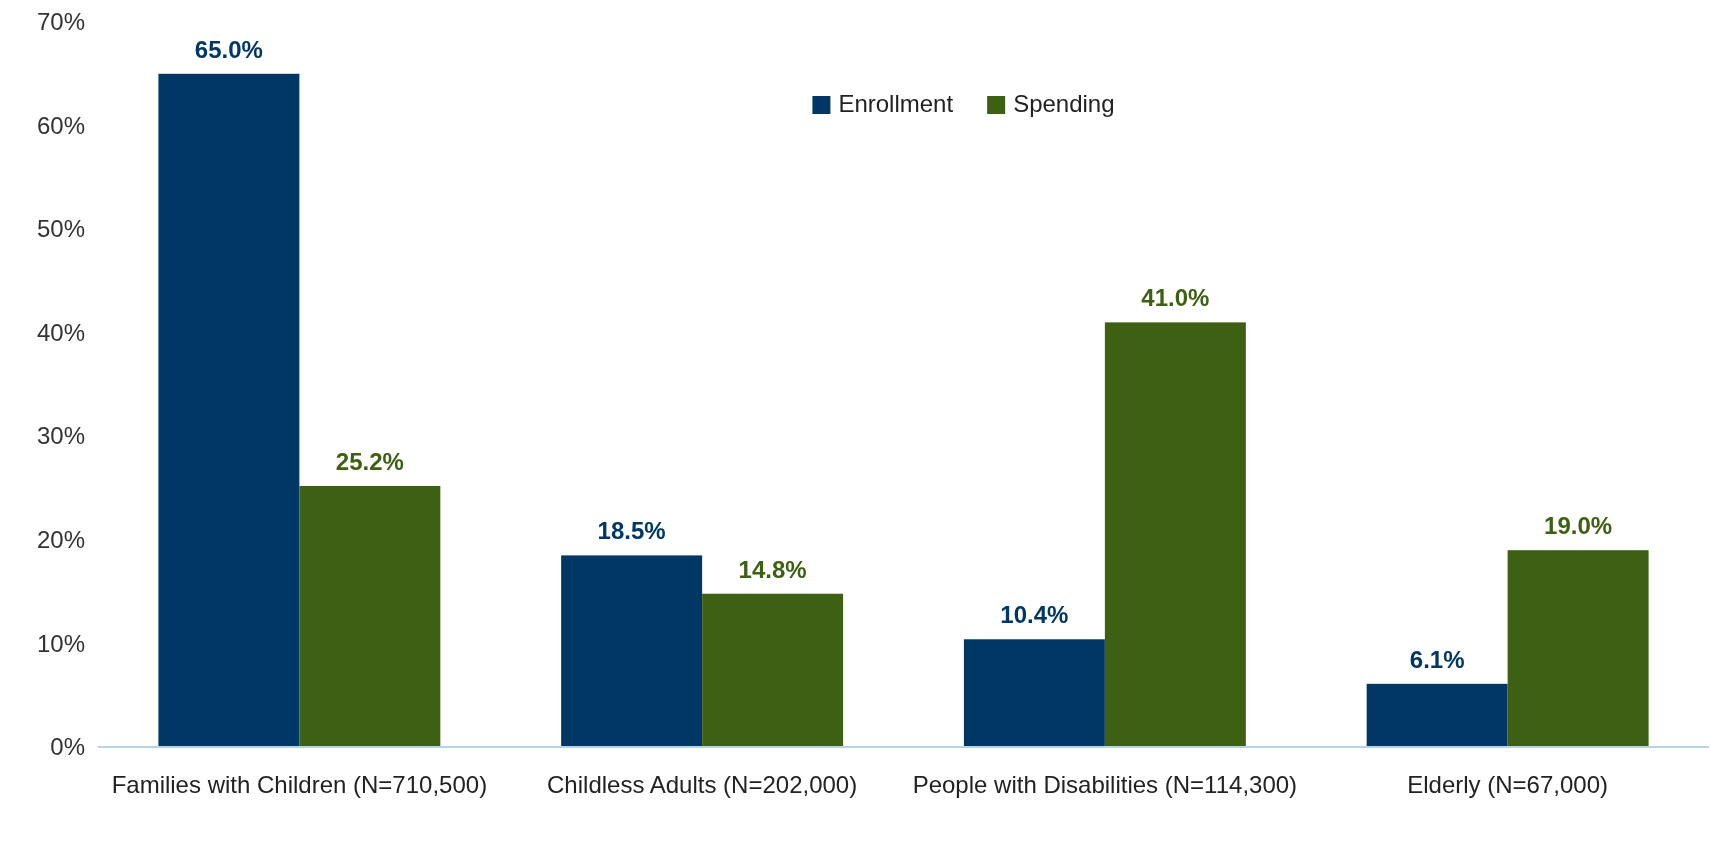 This screenshot has height=841, width=1711. What do you see at coordinates (1175, 298) in the screenshot?
I see `text: 41.0%` at bounding box center [1175, 298].